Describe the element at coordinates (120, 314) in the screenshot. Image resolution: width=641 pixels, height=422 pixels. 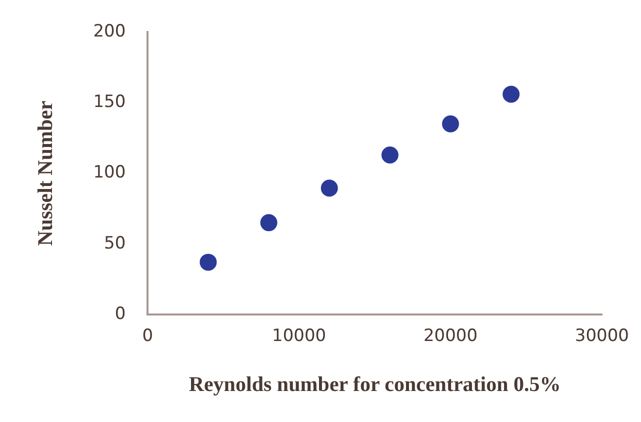
I see `y-tick-label: 0` at that location.